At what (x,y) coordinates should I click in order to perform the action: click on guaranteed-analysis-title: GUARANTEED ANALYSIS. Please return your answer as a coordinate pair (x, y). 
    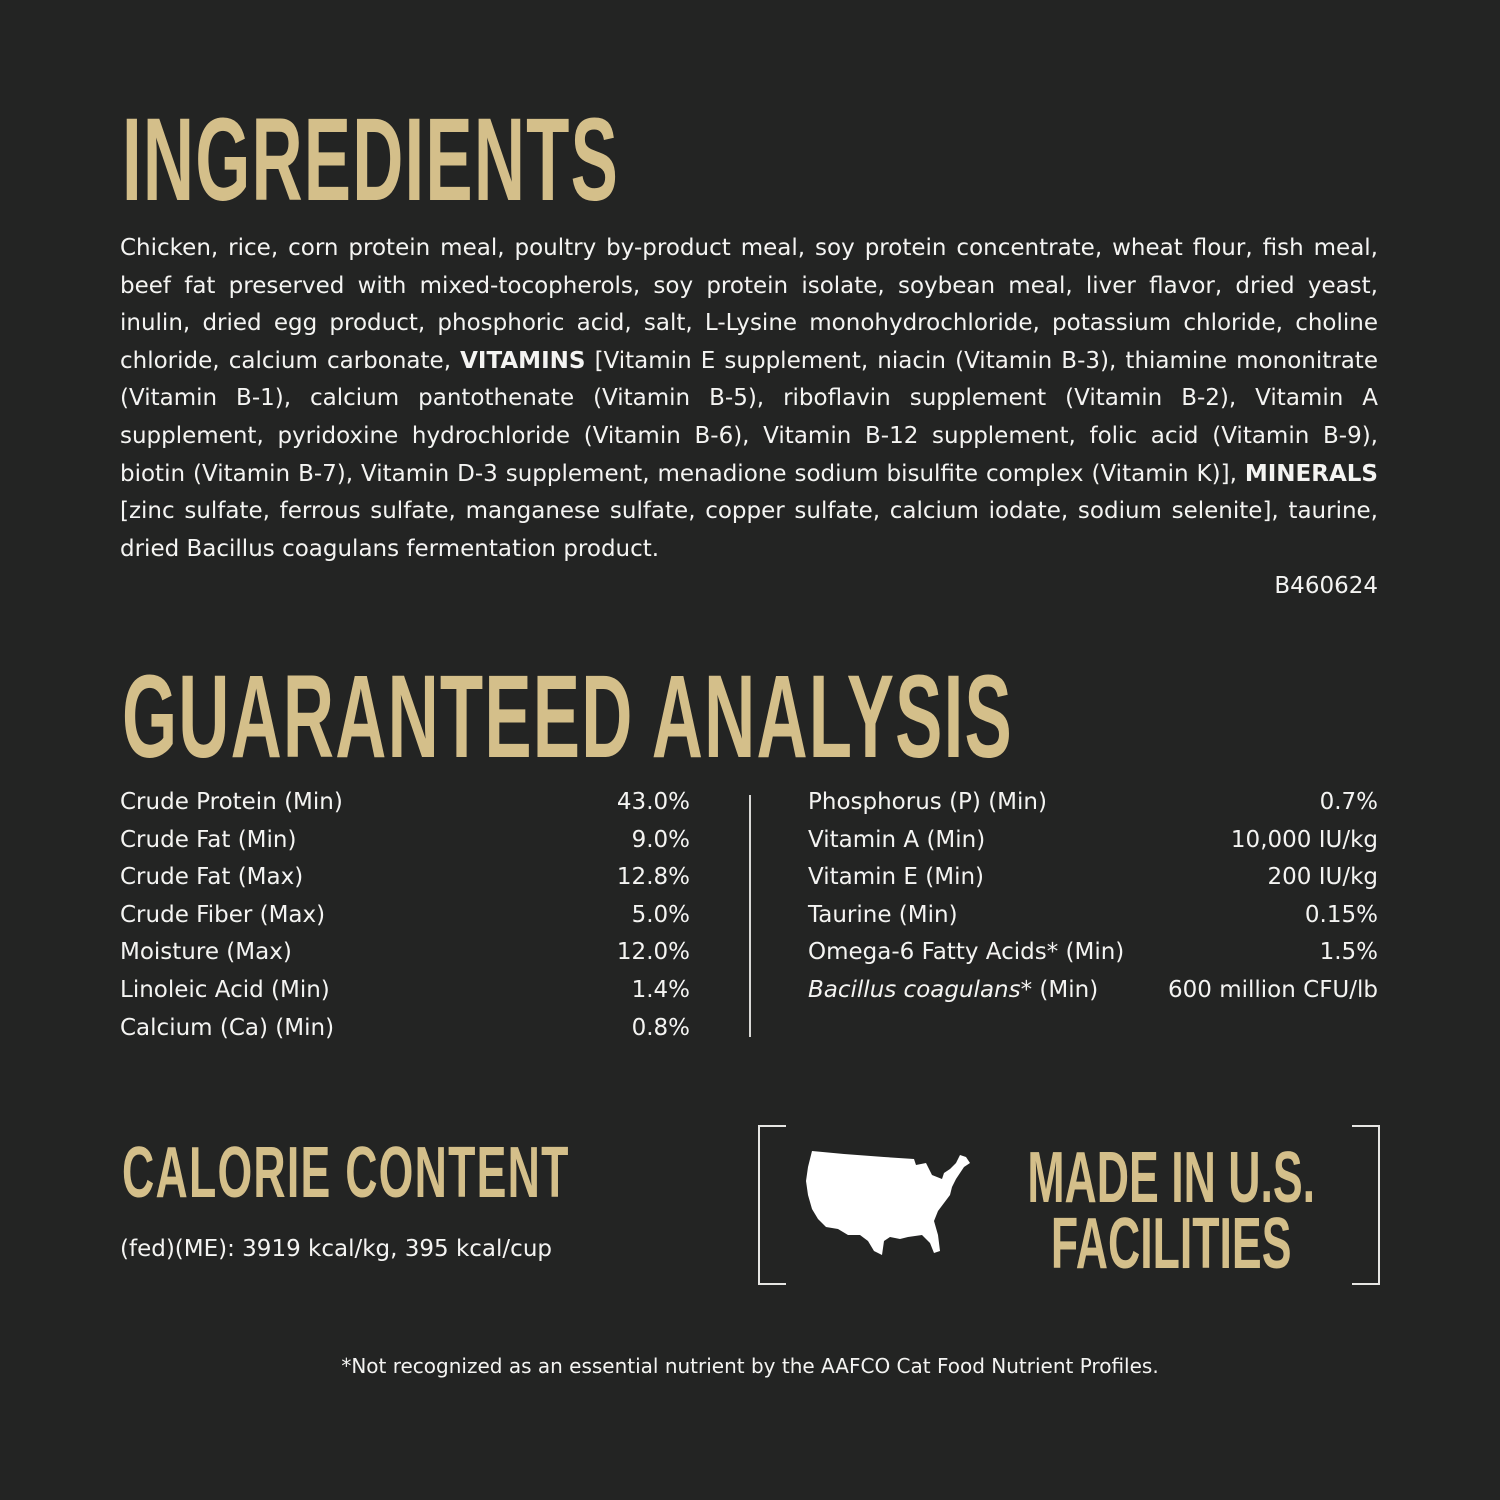
    Looking at the image, I should click on (567, 717).